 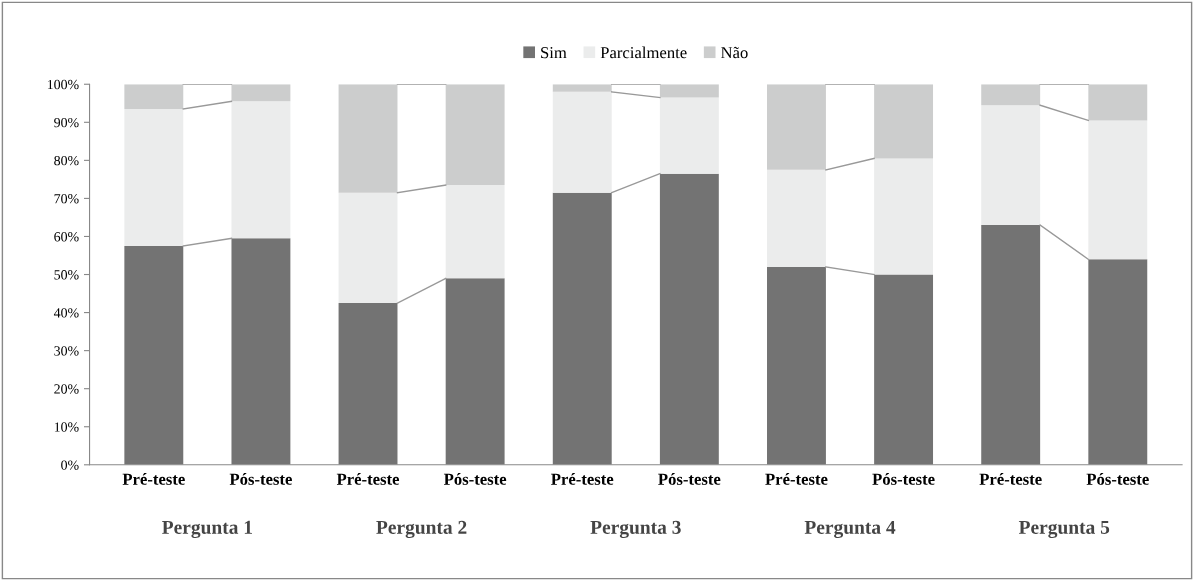 What do you see at coordinates (66, 351) in the screenshot?
I see `y-tick-label: 30%` at bounding box center [66, 351].